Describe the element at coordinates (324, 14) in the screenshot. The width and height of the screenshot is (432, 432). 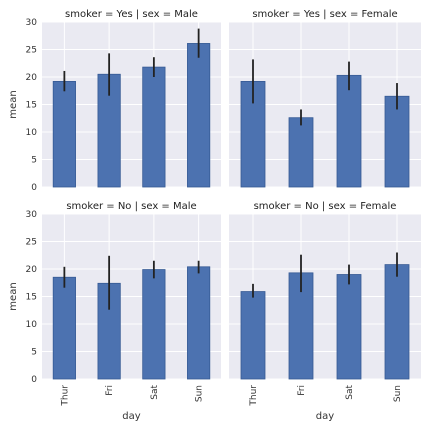
I see `panel-title: smoker = Yes | sex = Female` at that location.